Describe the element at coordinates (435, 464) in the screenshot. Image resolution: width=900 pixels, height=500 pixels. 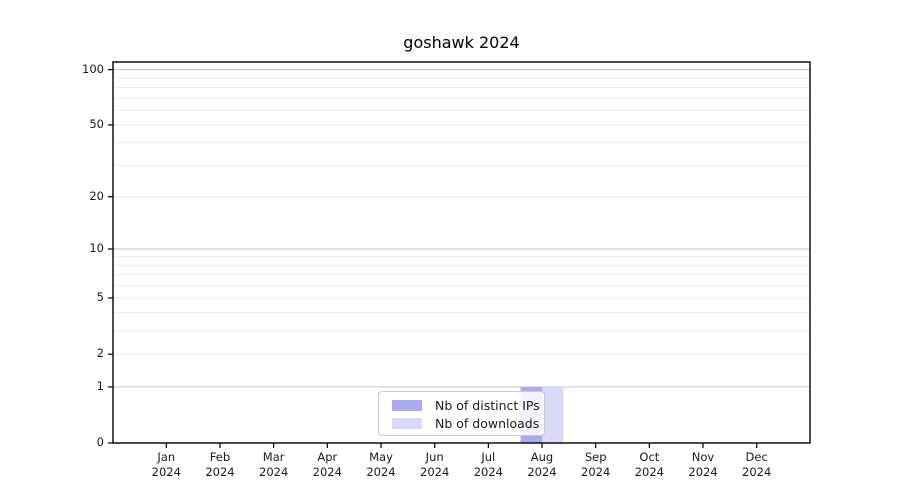
I see `x-tick-label: Jun 2024` at that location.